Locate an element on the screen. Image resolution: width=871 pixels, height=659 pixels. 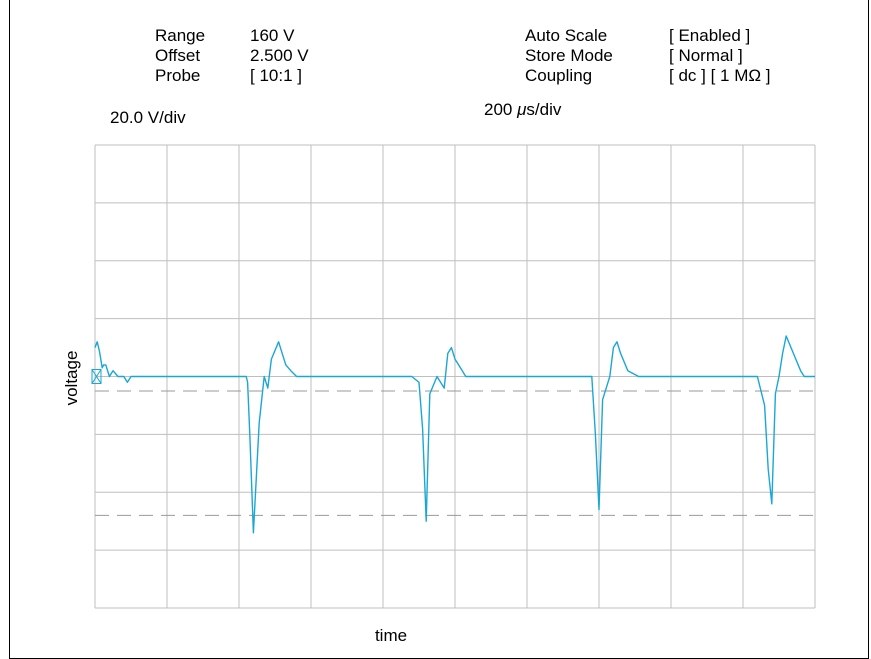
offset-label: Offset is located at coordinates (178, 55).